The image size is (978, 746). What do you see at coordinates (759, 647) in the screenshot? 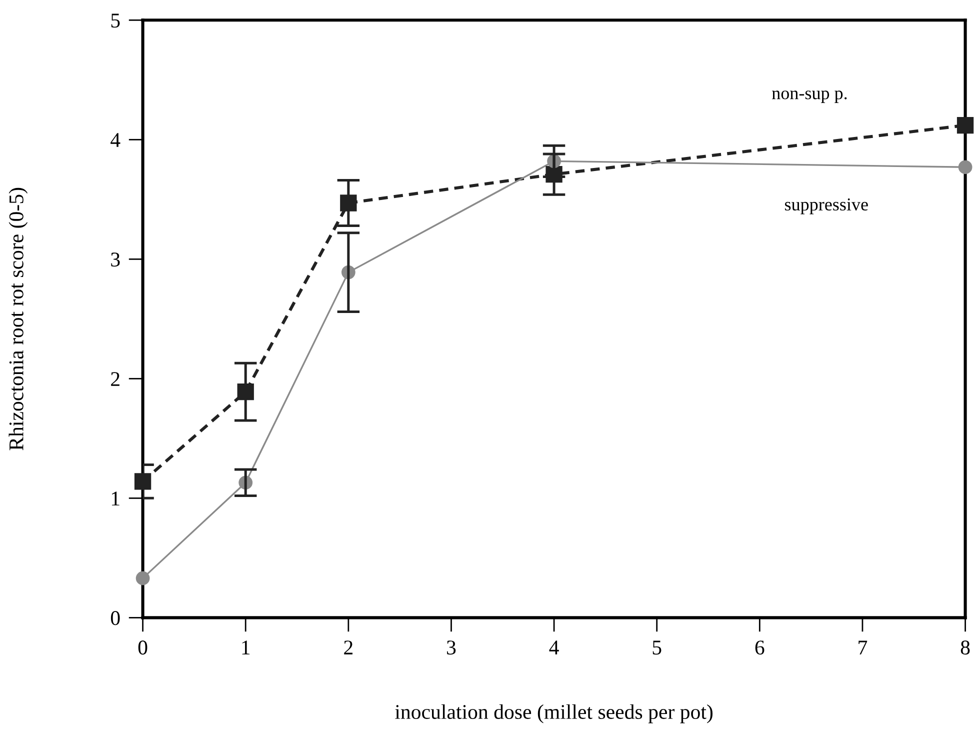
I see `x-tick-label: 6` at bounding box center [759, 647].